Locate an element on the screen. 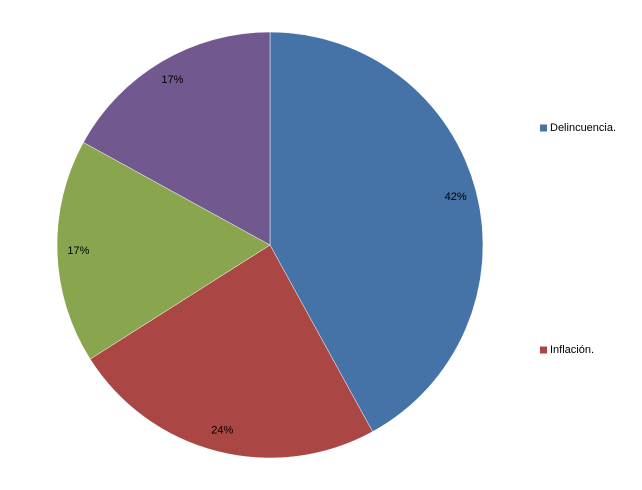 Image resolution: width=642 pixels, height=490 pixels. legend-label: Inflación. is located at coordinates (572, 350).